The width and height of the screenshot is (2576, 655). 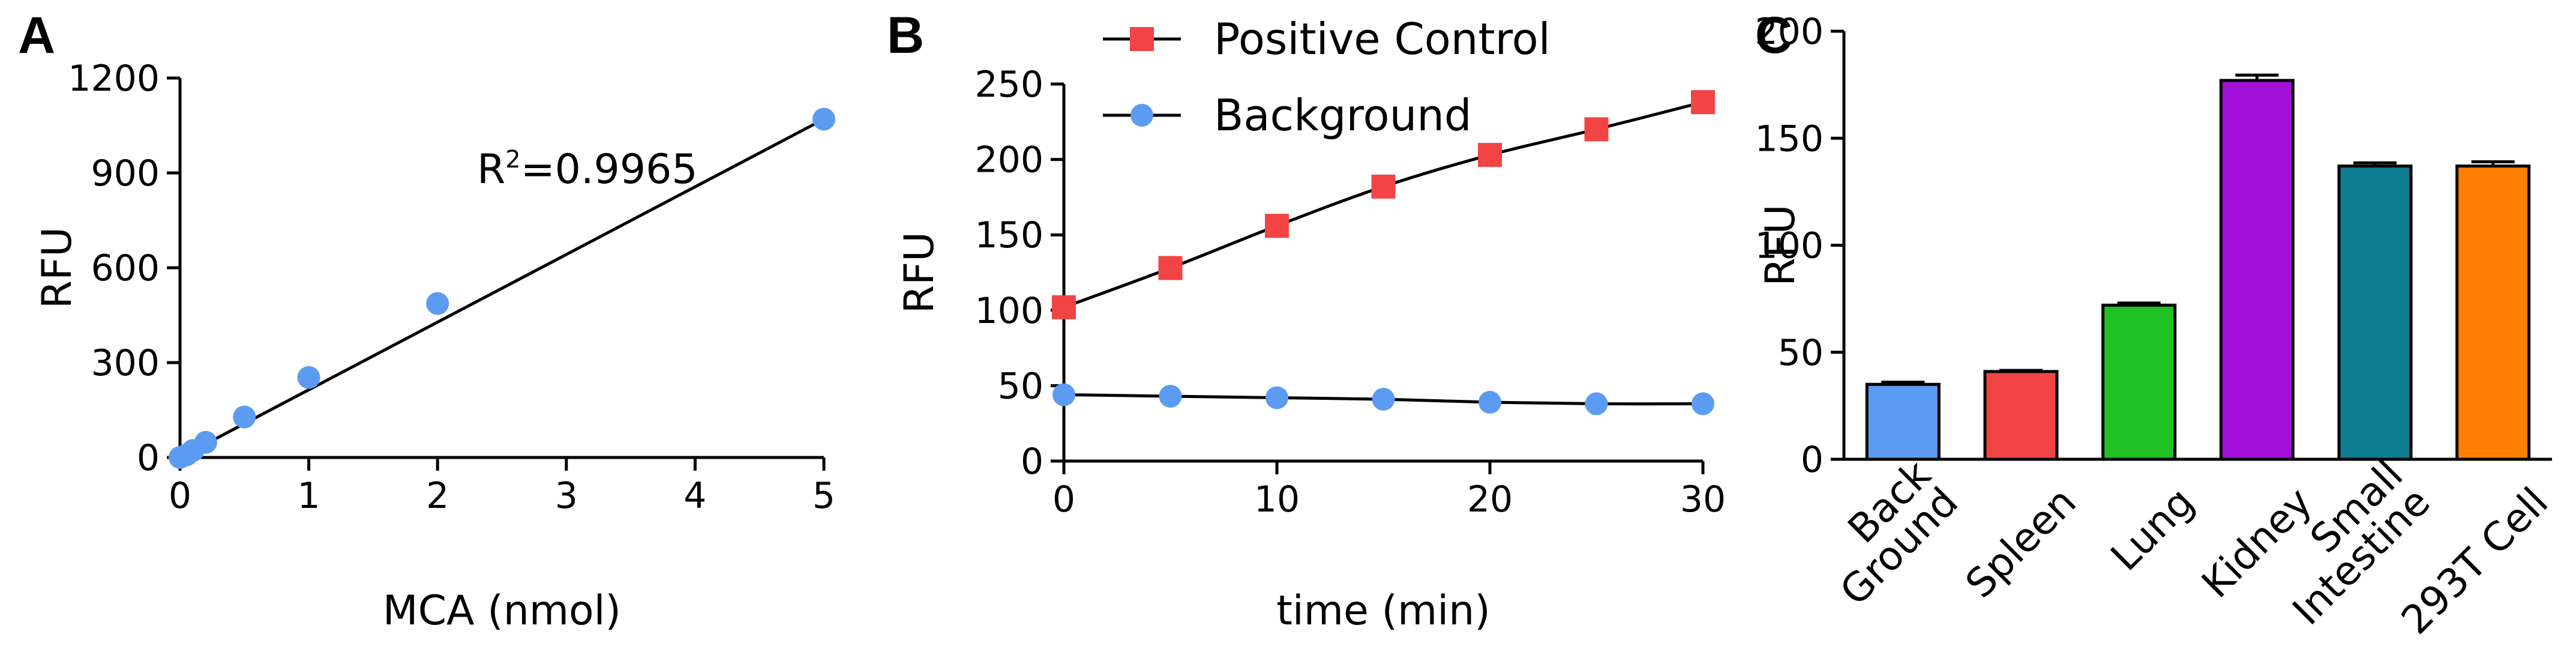 What do you see at coordinates (125, 363) in the screenshot?
I see `y-tick-label: 300` at bounding box center [125, 363].